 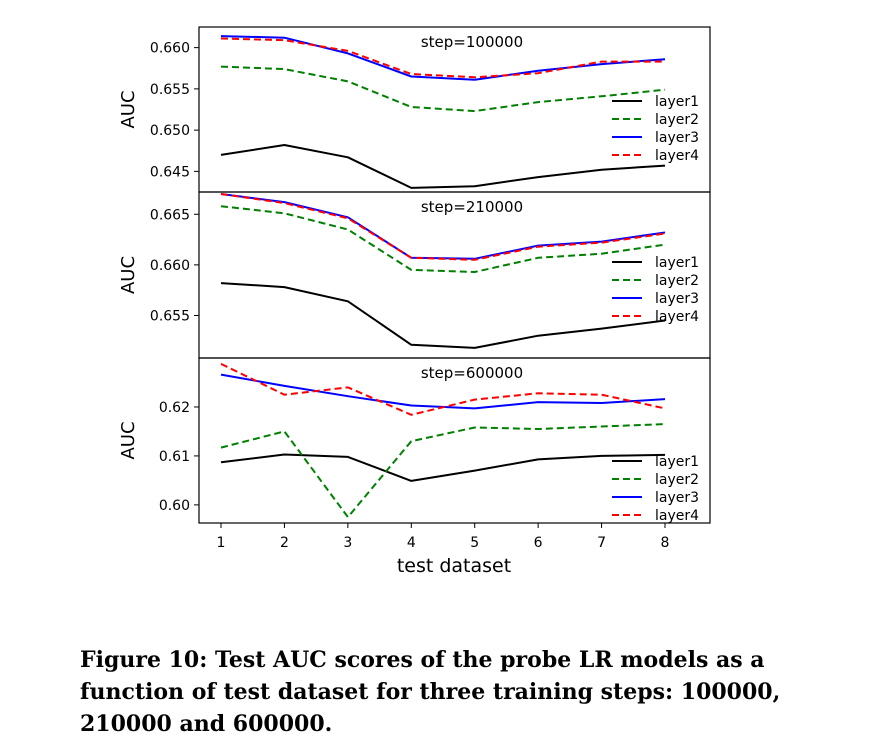 What do you see at coordinates (472, 207) in the screenshot?
I see `step-annotation: step=210000` at bounding box center [472, 207].